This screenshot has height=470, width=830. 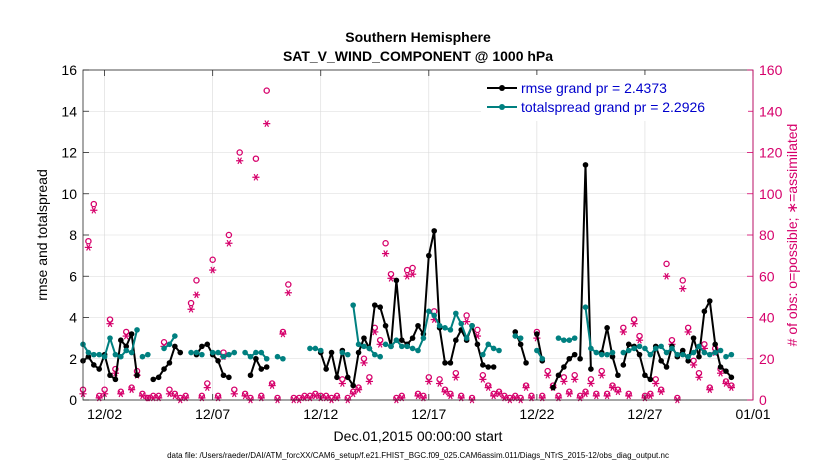 I want to click on x-tick-label: 12/07, so click(x=212, y=414).